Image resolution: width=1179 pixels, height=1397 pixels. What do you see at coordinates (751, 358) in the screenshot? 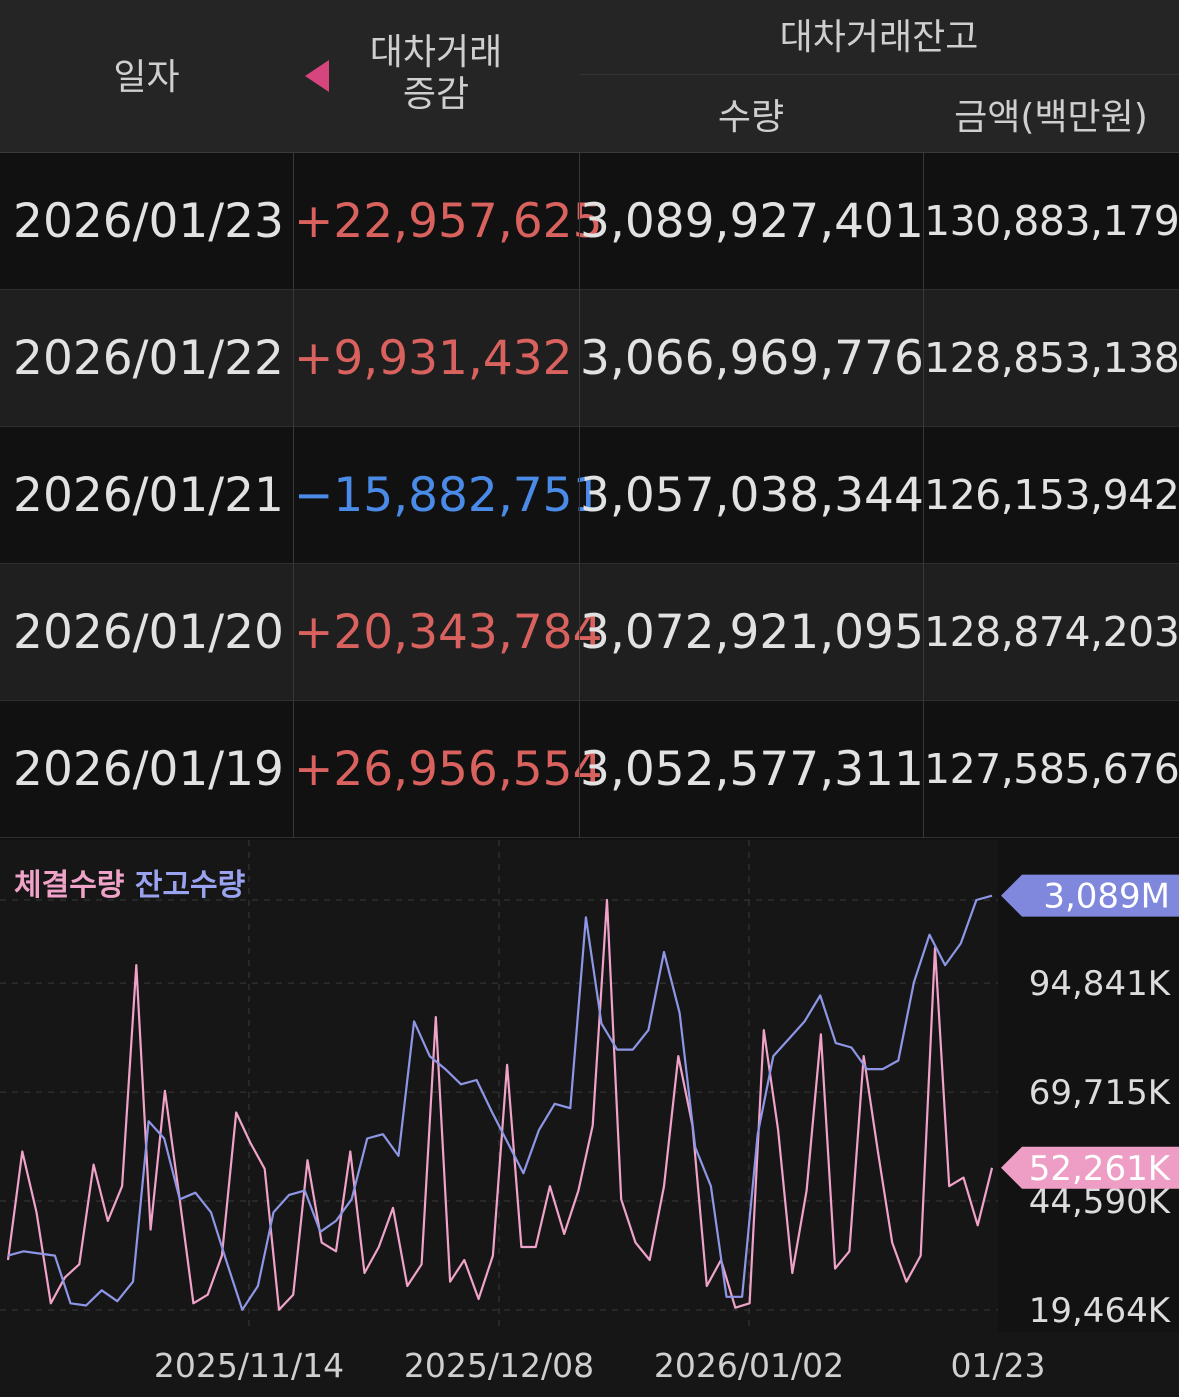
I see `cell-qty: 3,066,969,776` at bounding box center [751, 358].